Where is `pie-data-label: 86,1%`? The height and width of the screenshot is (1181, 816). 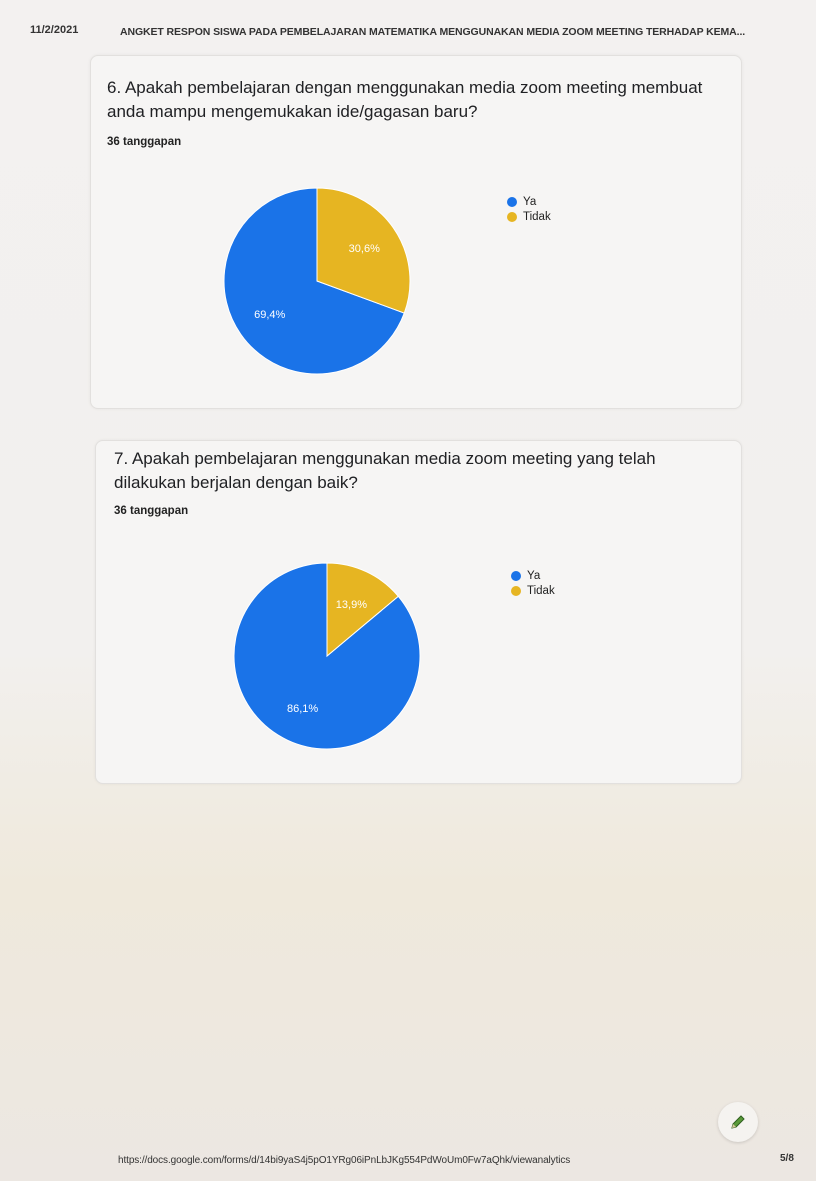
pie-data-label: 86,1% is located at coordinates (302, 709).